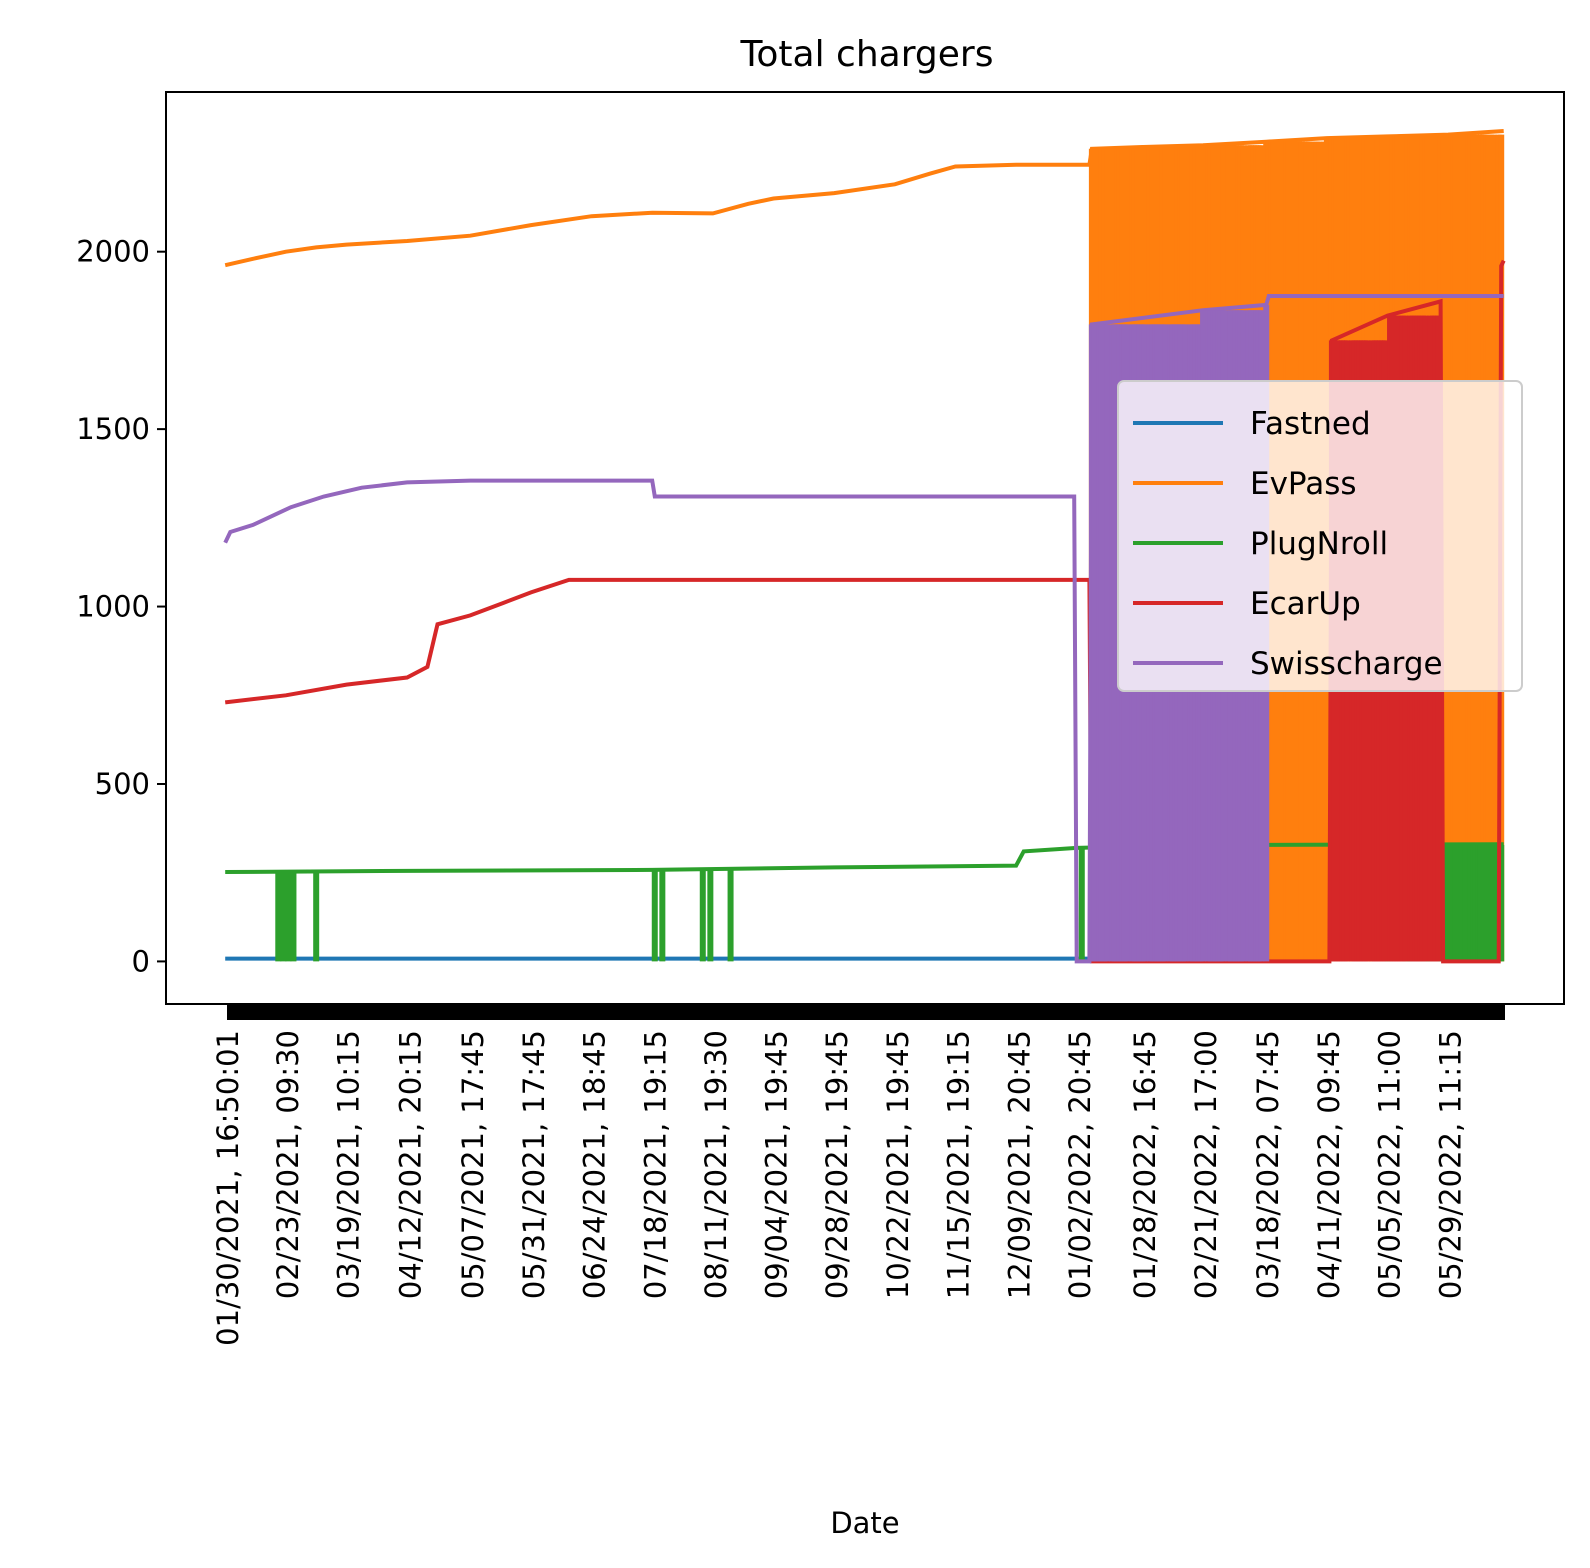  What do you see at coordinates (1450, 1164) in the screenshot?
I see `x-tick-label: 05/29/2022, 11:15` at bounding box center [1450, 1164].